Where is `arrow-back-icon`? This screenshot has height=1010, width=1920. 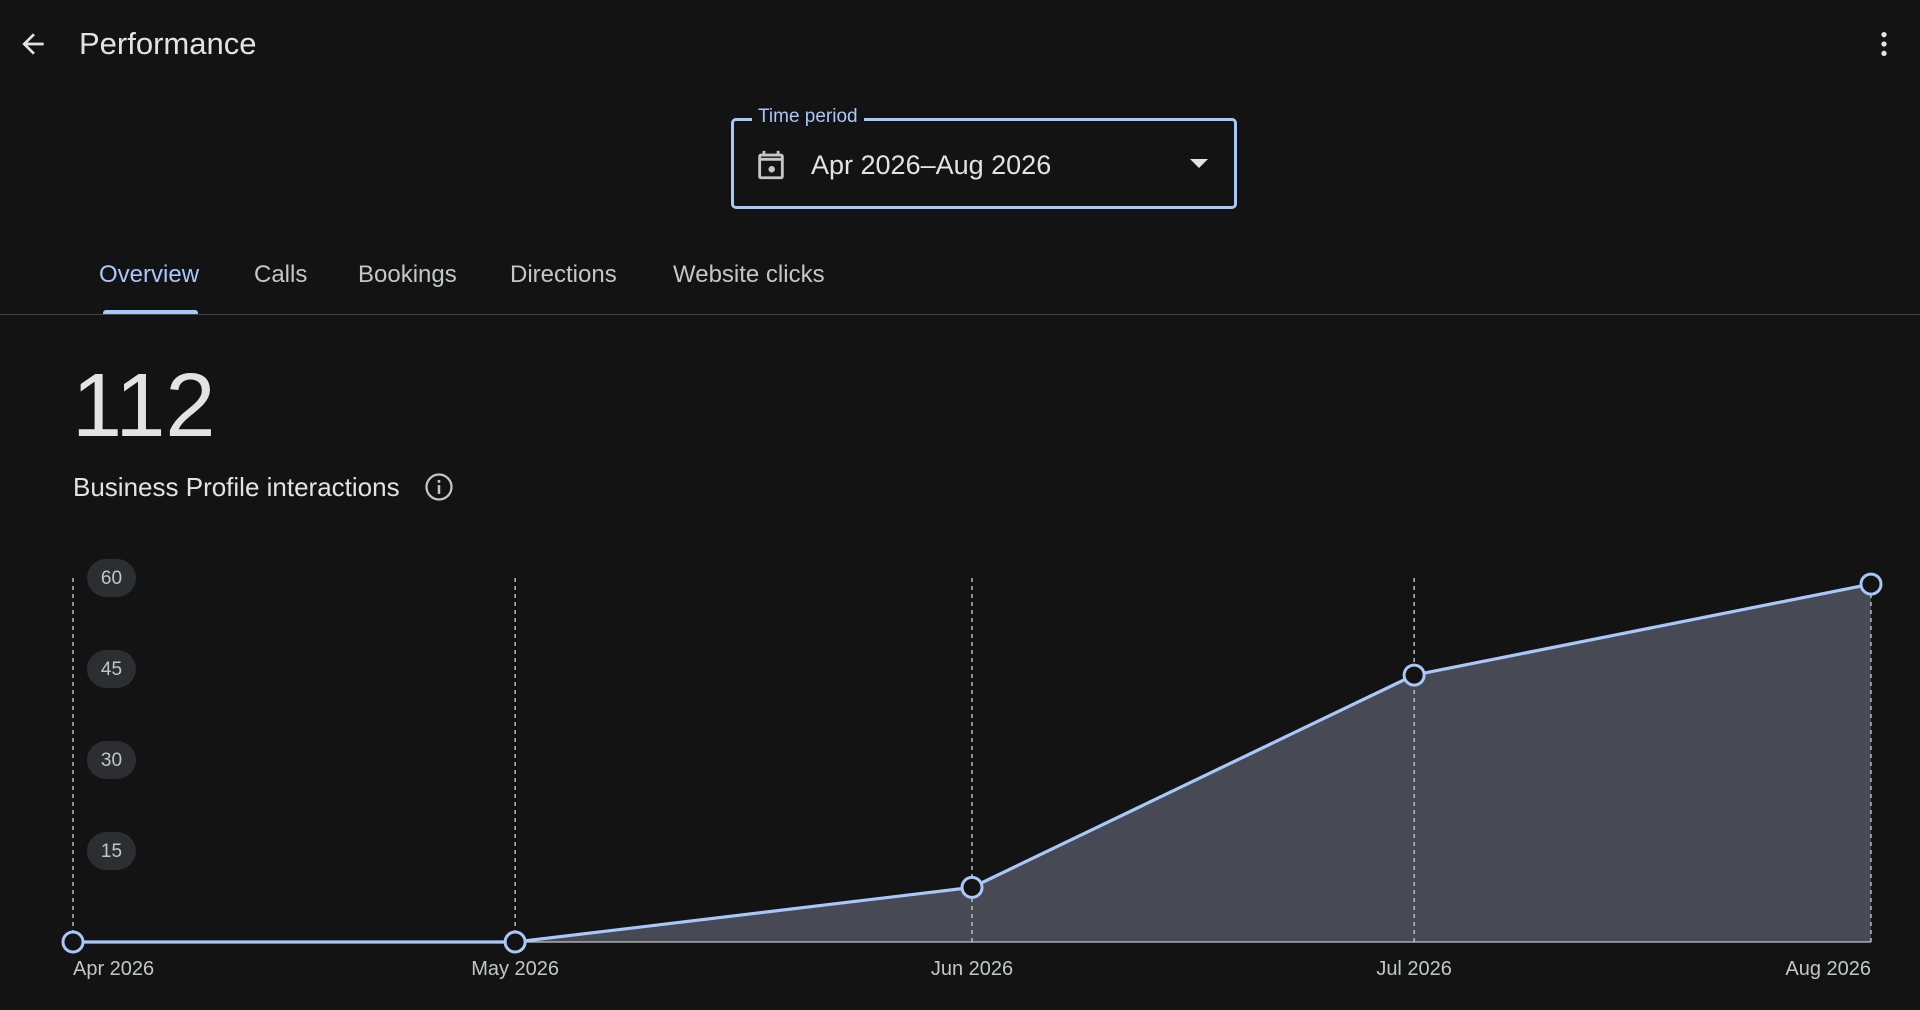 arrow-back-icon is located at coordinates (33, 44).